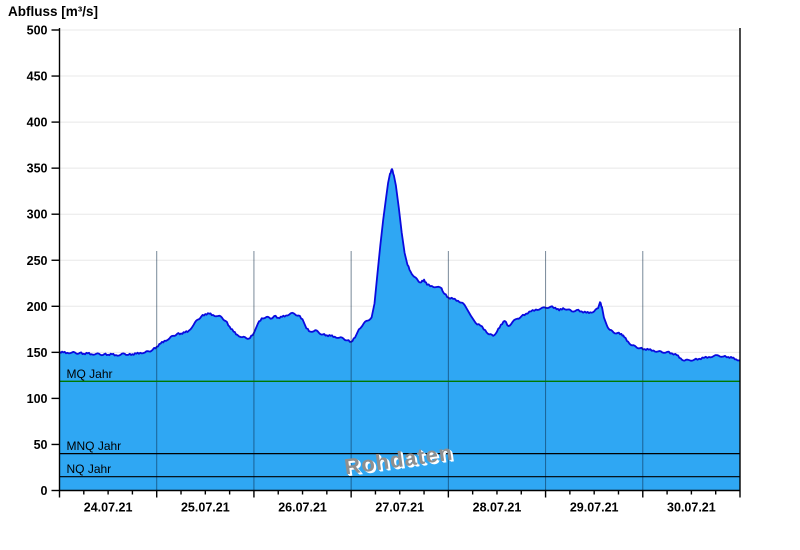 Image resolution: width=800 pixels, height=550 pixels. What do you see at coordinates (594, 508) in the screenshot?
I see `x-tick-label: 29.07.21` at bounding box center [594, 508].